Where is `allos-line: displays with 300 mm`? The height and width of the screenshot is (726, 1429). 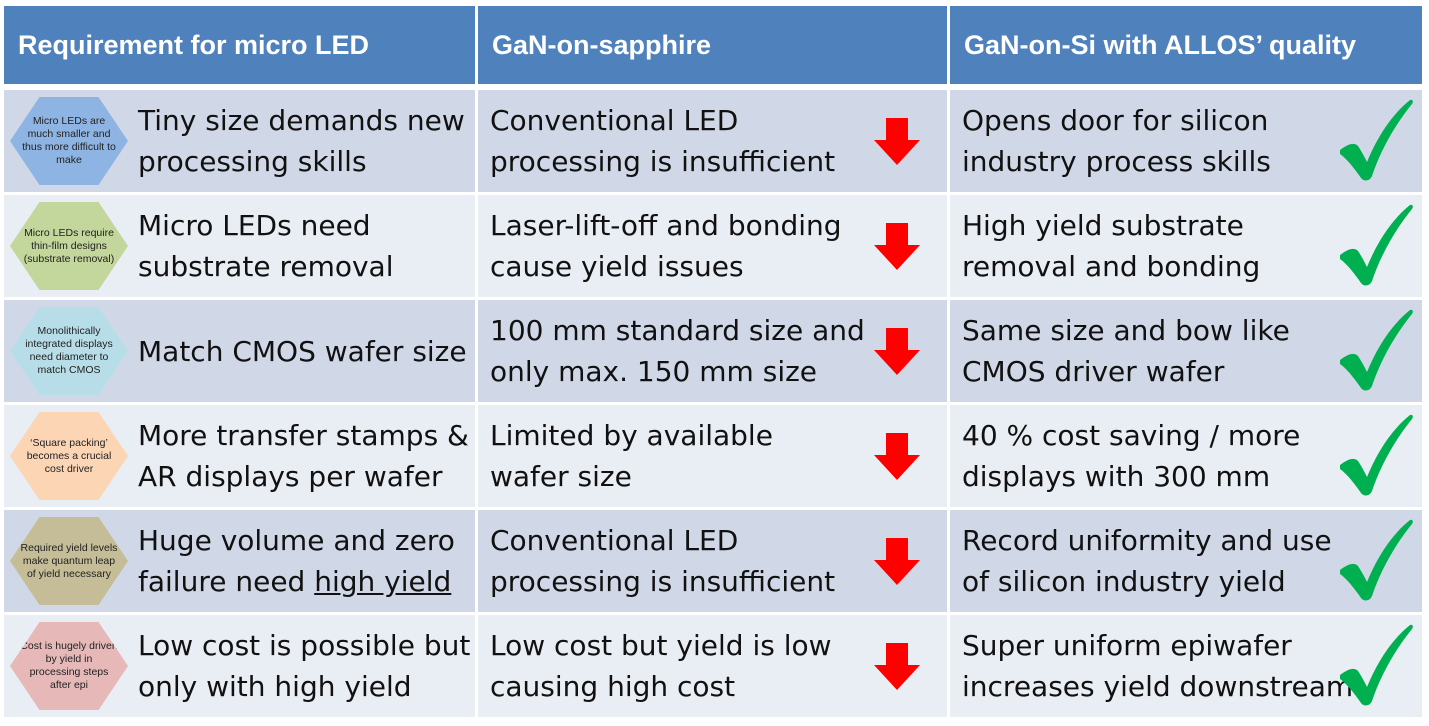
allos-line: displays with 300 mm is located at coordinates (1116, 476).